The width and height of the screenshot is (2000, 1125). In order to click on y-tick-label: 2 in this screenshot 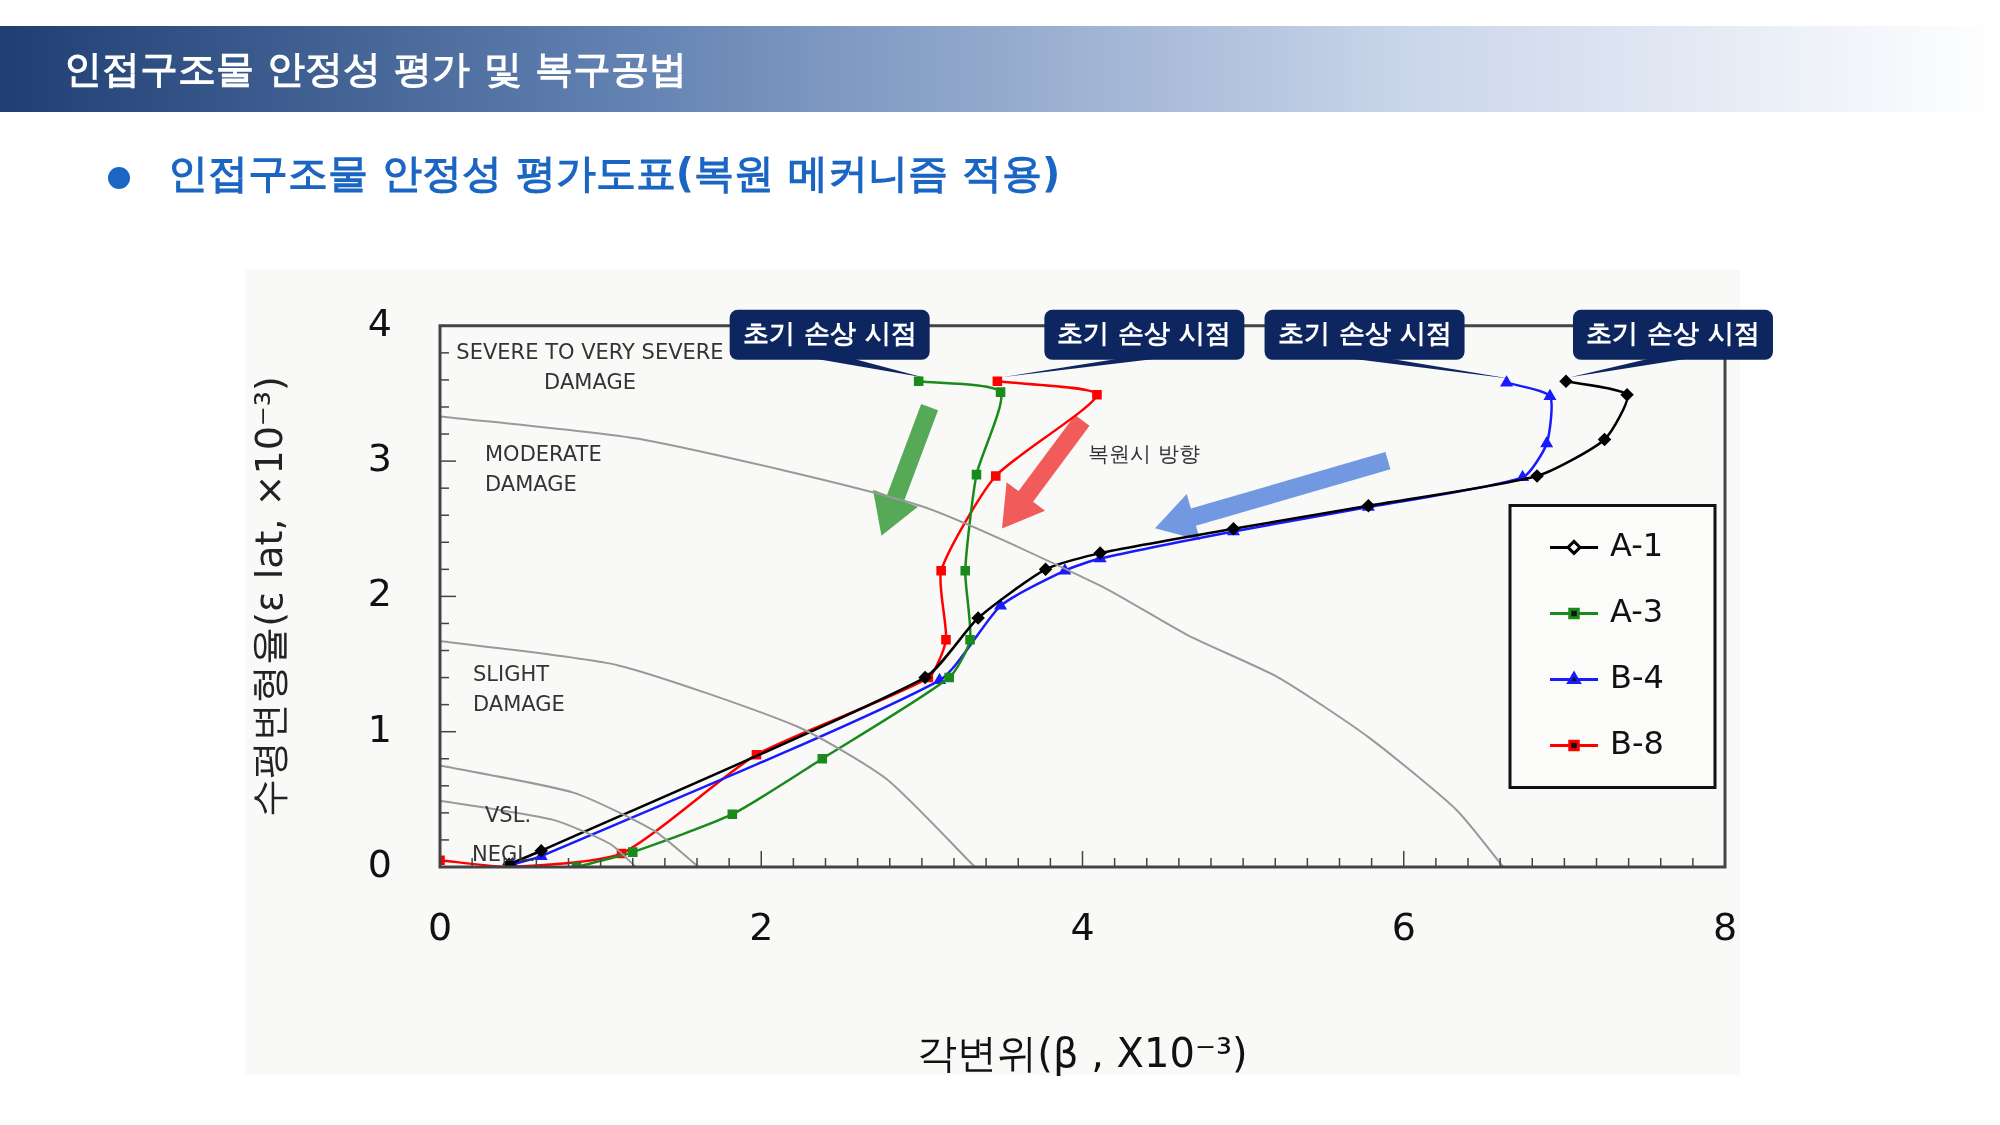, I will do `click(379, 593)`.